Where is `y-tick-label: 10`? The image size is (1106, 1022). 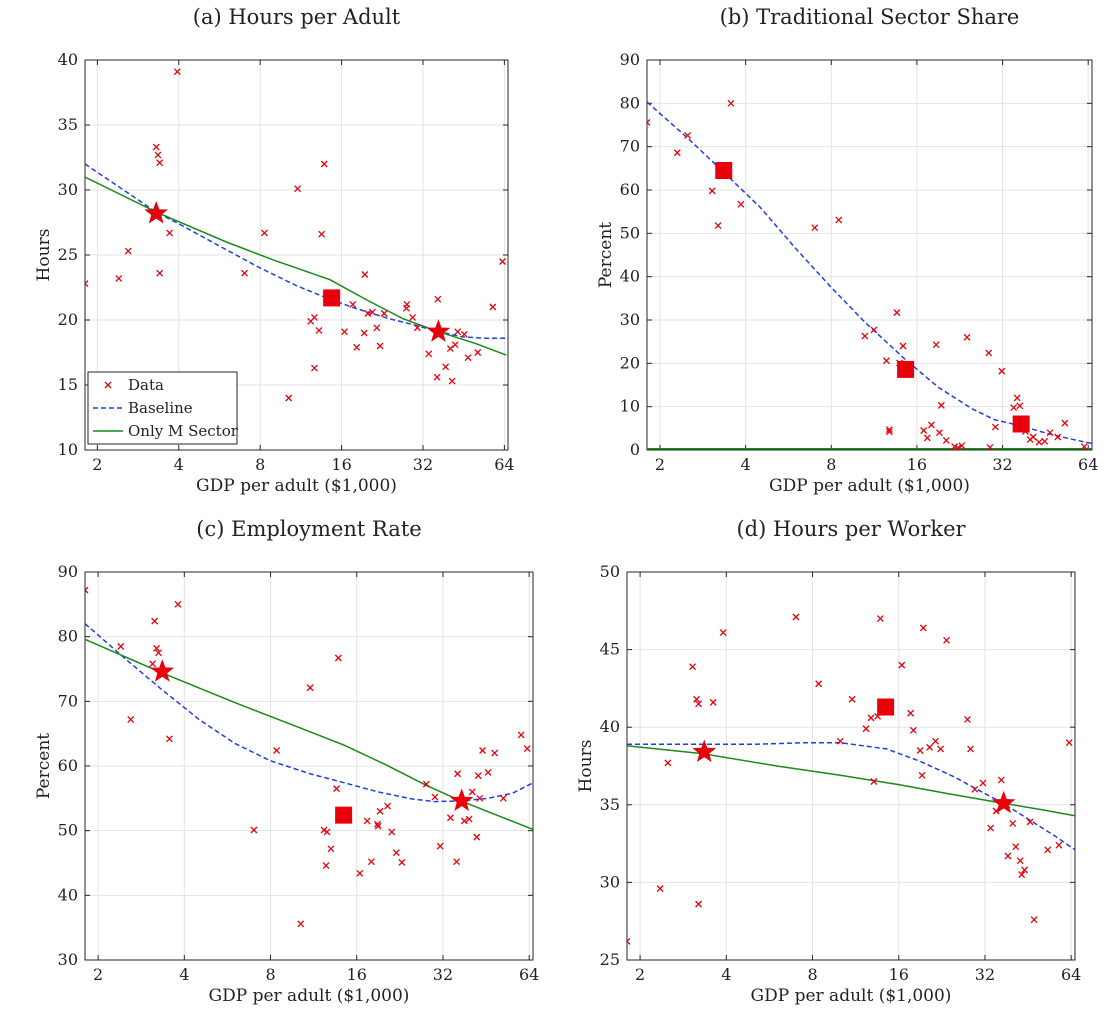 y-tick-label: 10 is located at coordinates (630, 406).